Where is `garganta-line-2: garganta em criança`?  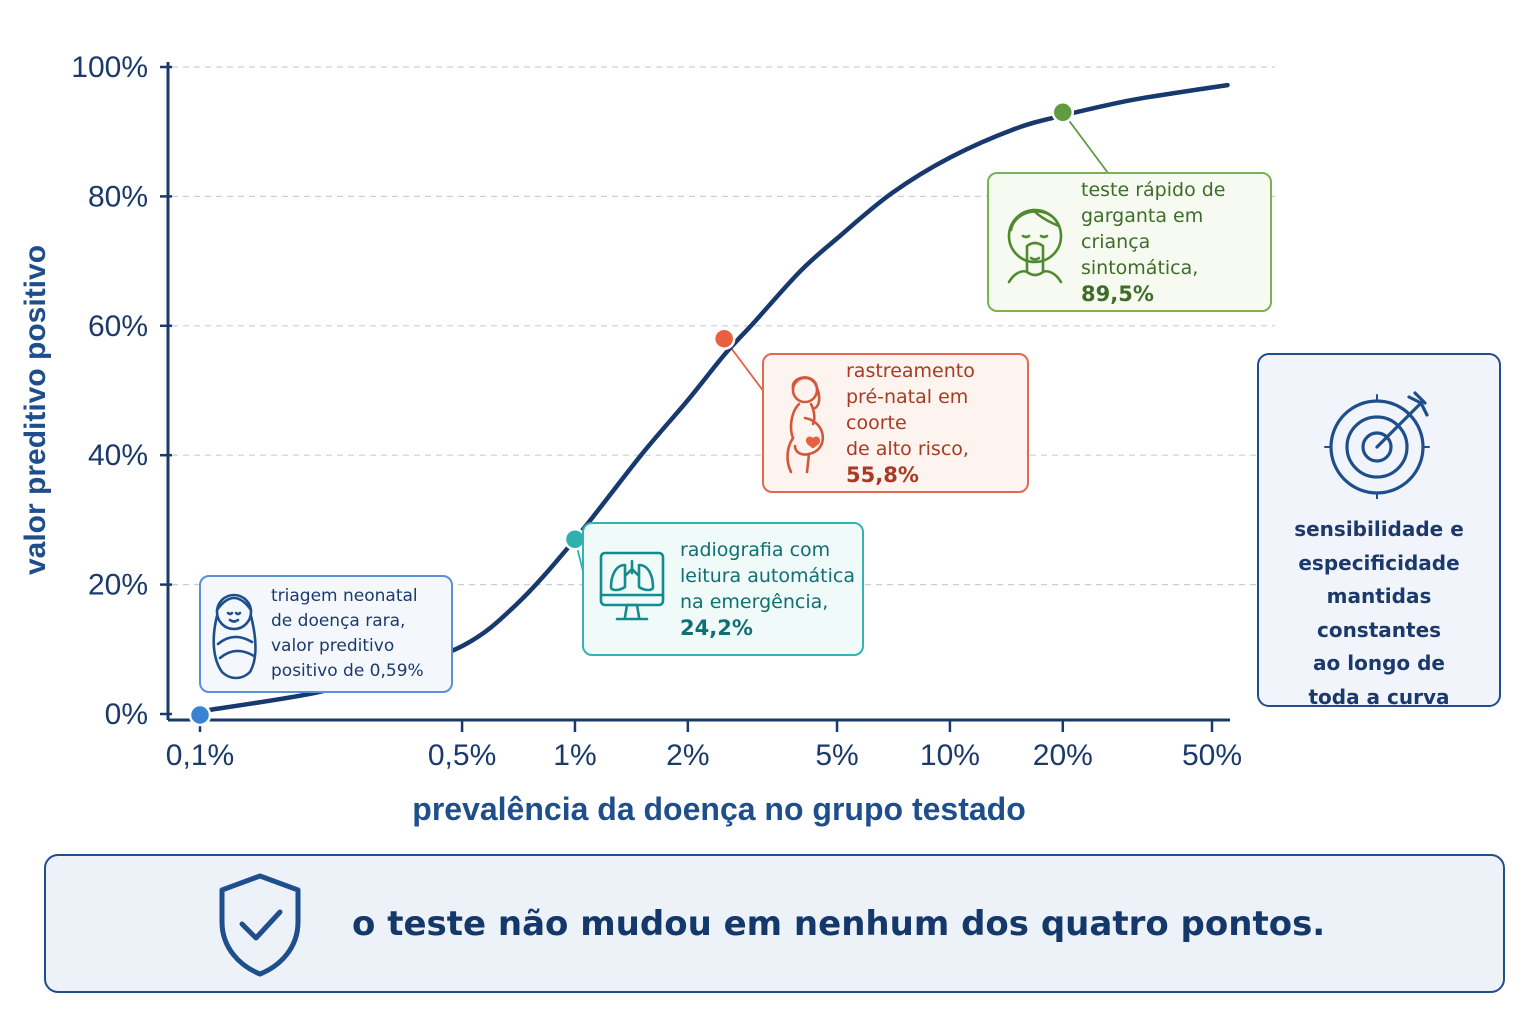 garganta-line-2: garganta em criança is located at coordinates (1142, 229).